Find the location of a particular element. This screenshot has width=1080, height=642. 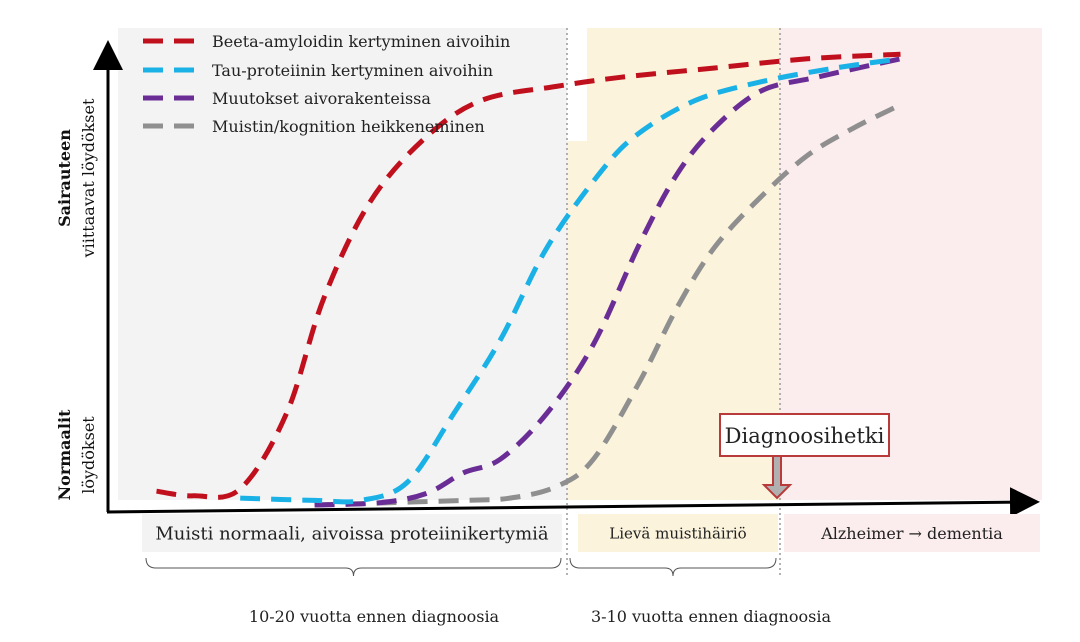

y-label-top: viittaavat löydökset is located at coordinates (88, 178).